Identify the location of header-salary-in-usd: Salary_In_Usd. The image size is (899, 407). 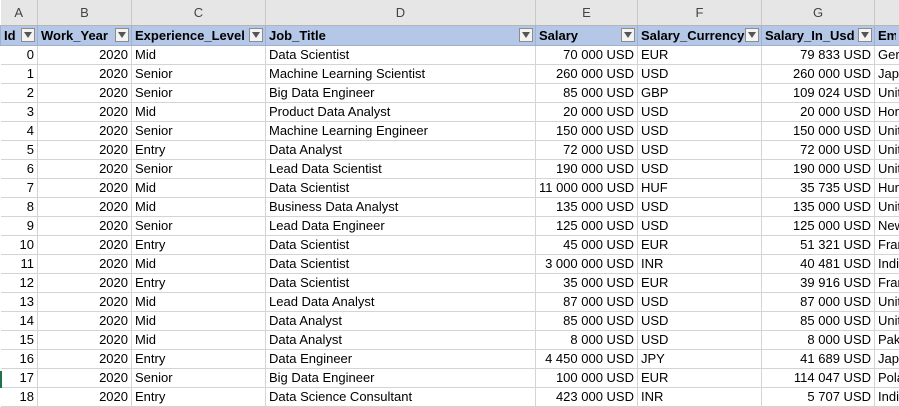
(818, 35).